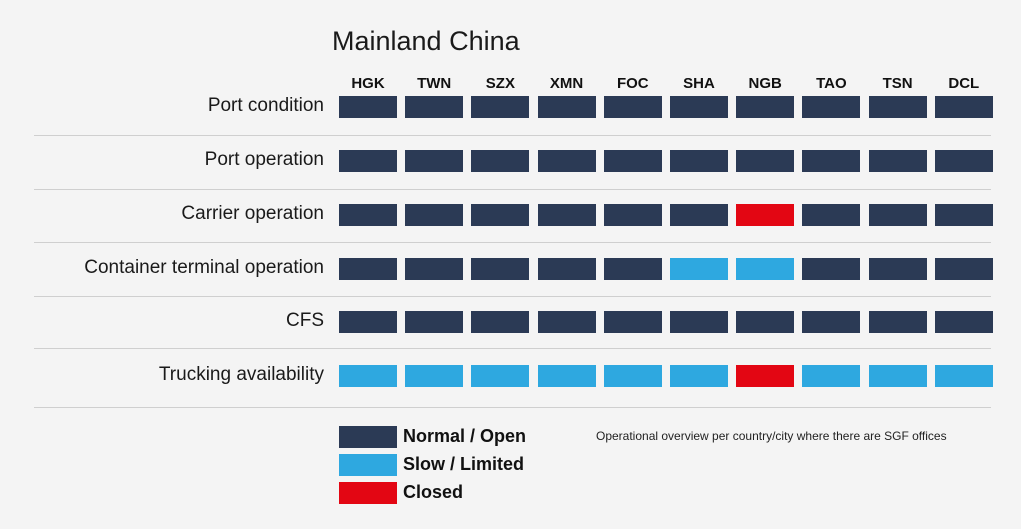 This screenshot has height=529, width=1021. I want to click on column-header-hgk: HGK, so click(368, 83).